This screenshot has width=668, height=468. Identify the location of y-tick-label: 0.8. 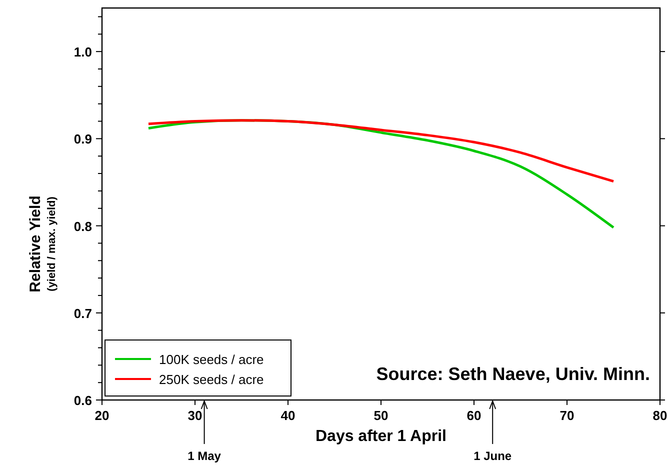
(83, 226).